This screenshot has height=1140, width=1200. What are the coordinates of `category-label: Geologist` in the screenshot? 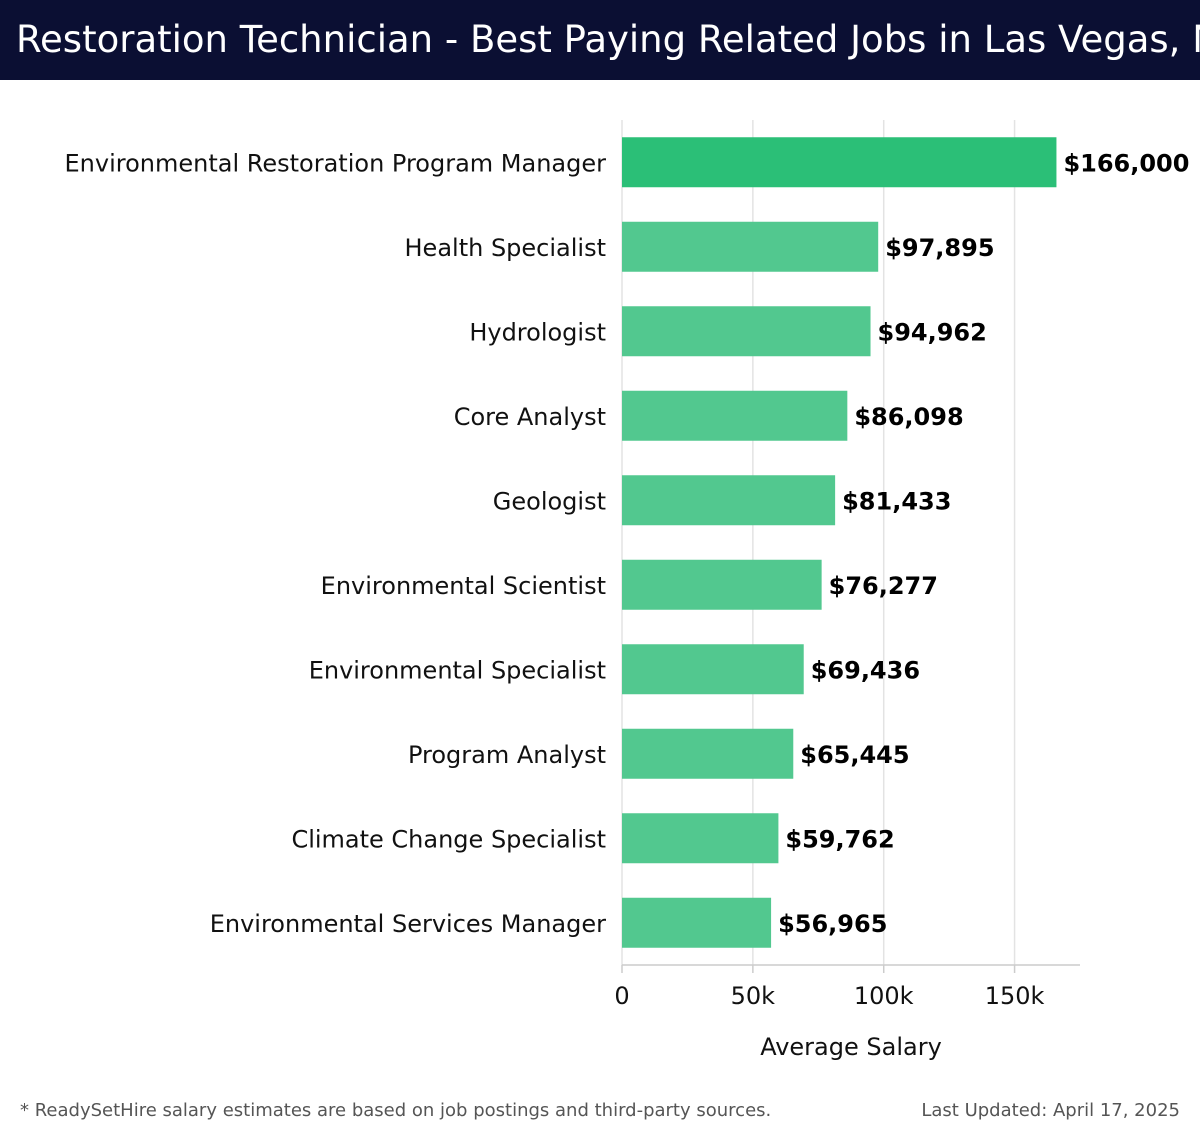 It's located at (549, 501).